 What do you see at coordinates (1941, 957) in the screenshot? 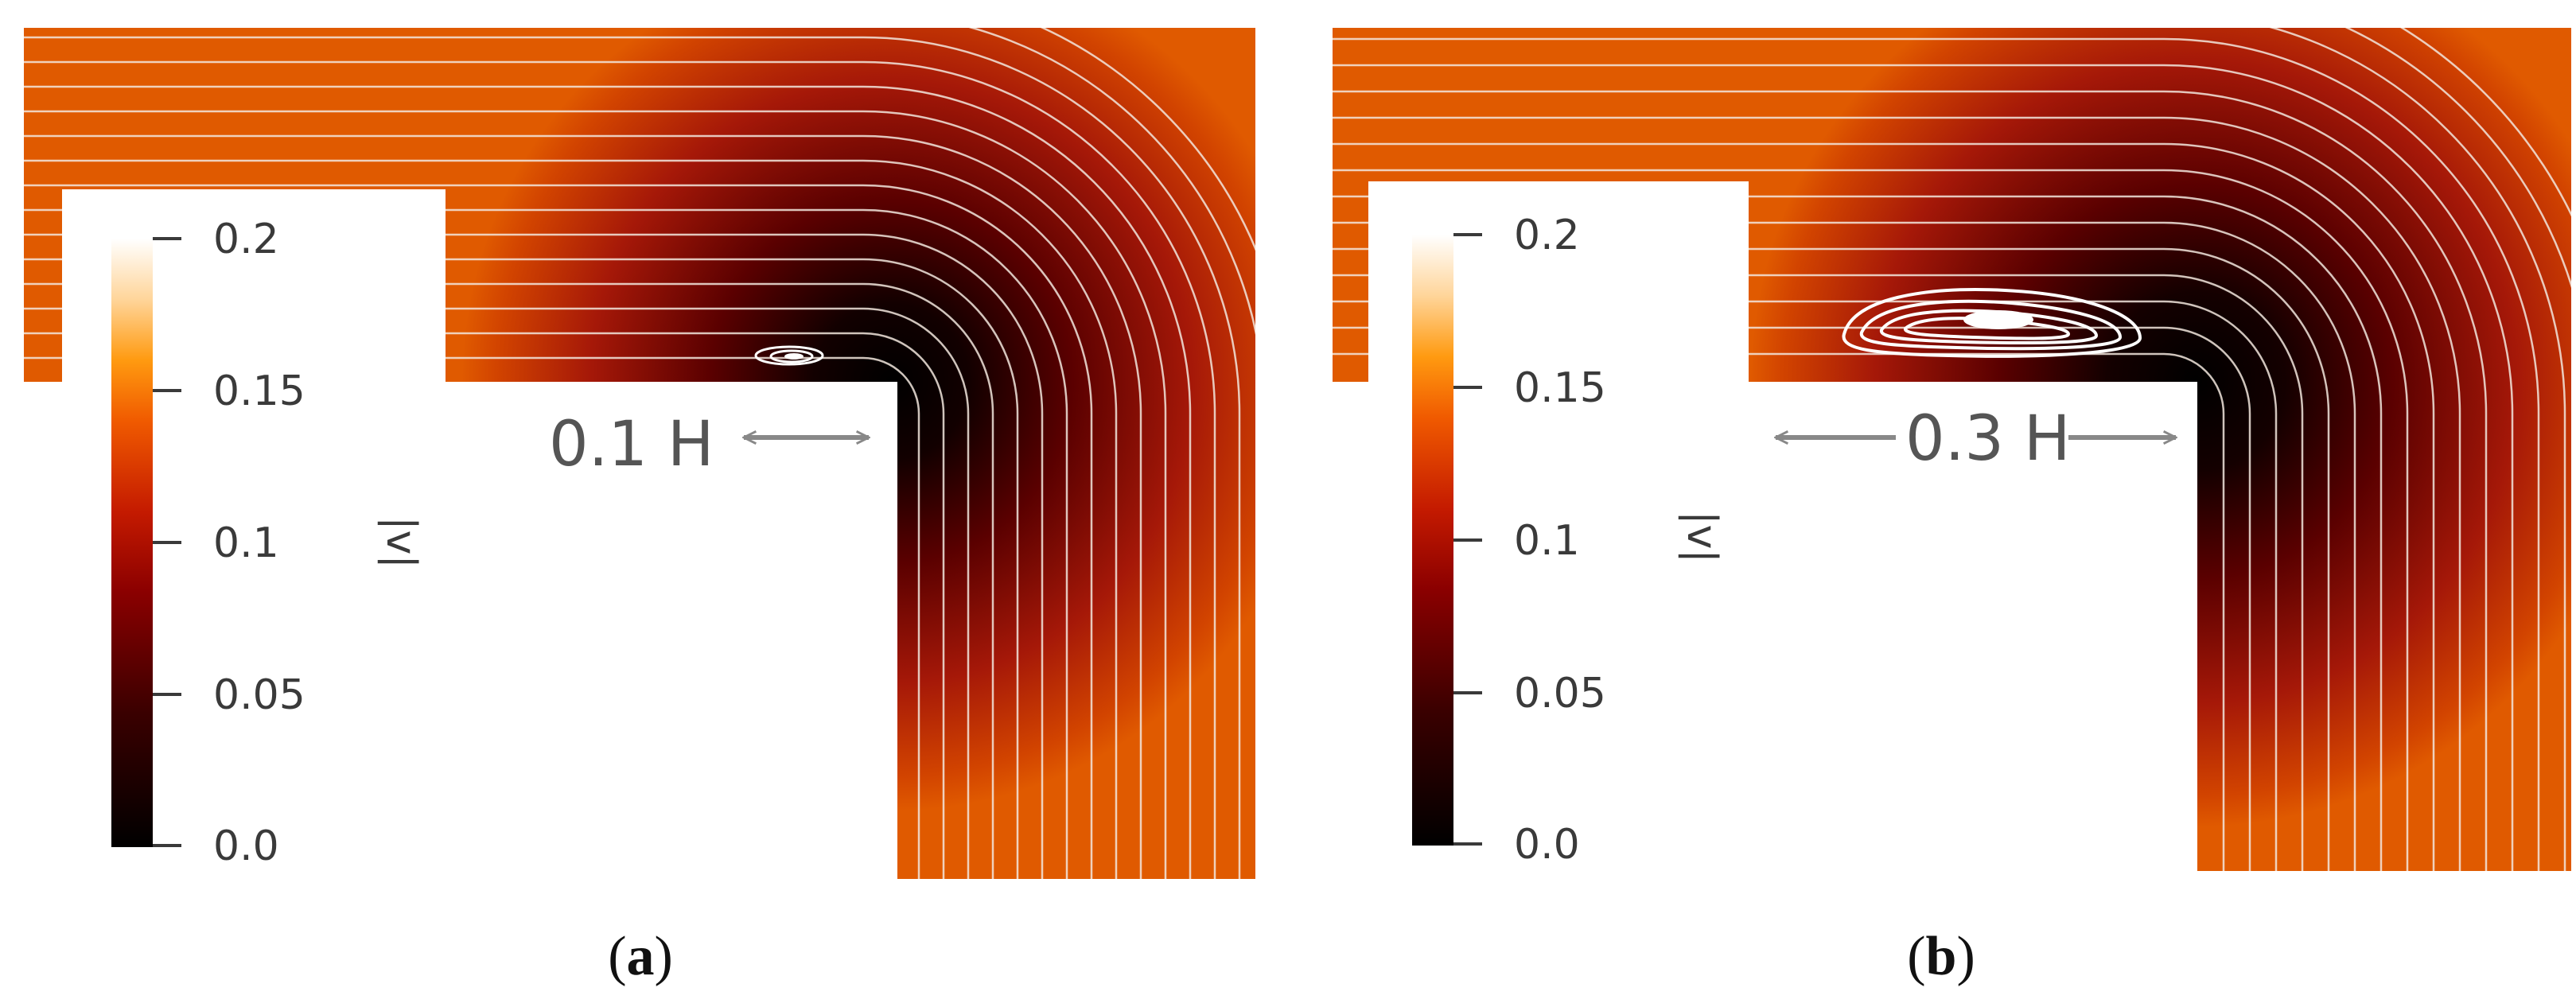
I see `caption-b: (b)` at bounding box center [1941, 957].